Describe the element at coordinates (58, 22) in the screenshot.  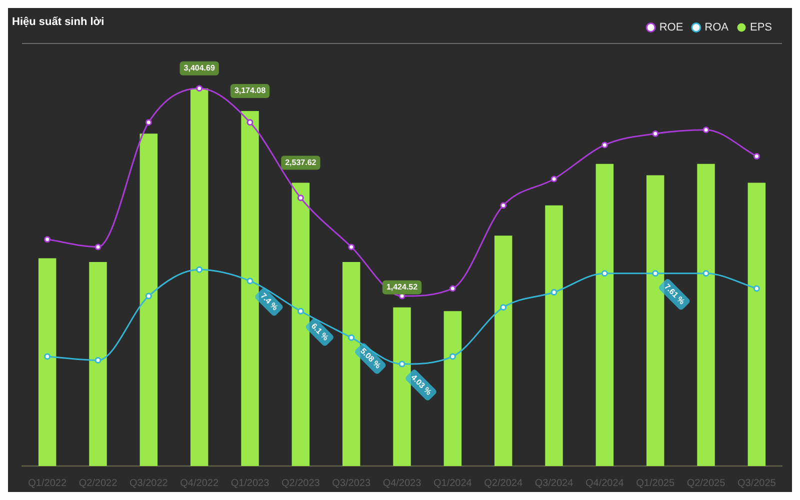
I see `chart-title: Hiệu suất sinh lời` at that location.